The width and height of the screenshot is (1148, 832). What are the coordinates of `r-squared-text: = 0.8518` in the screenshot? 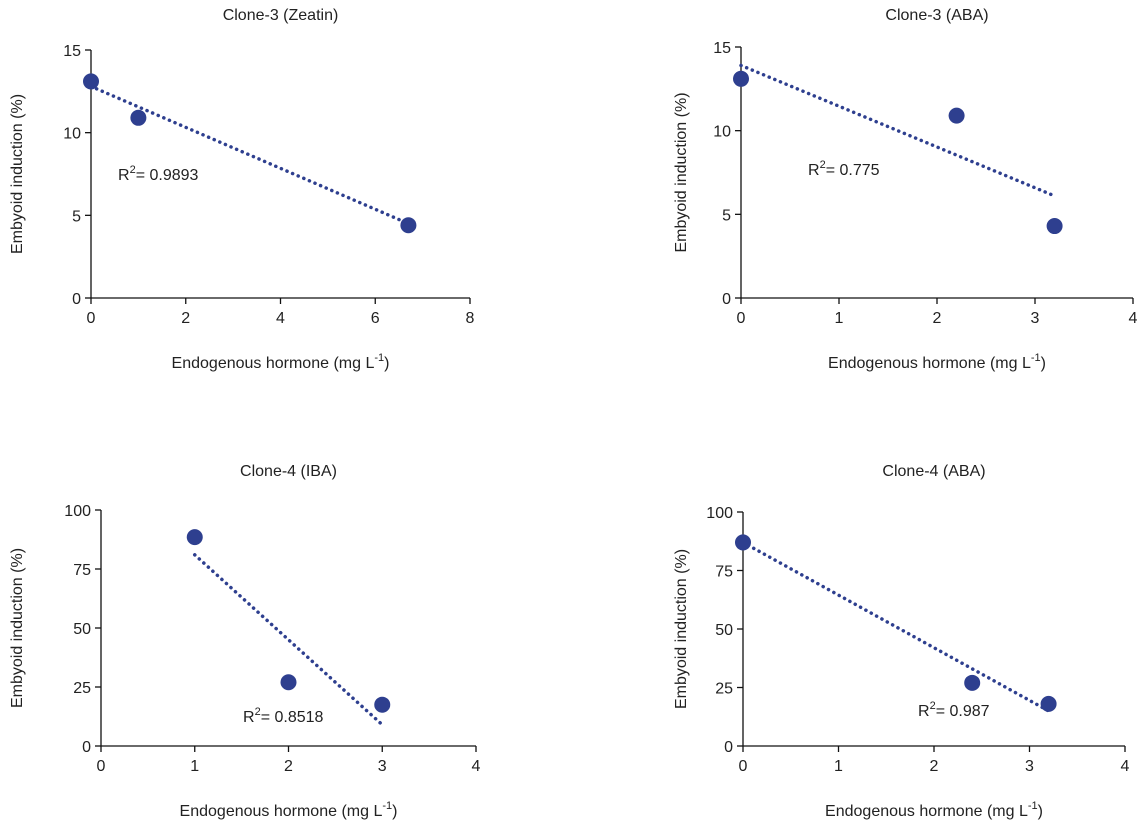 It's located at (292, 717).